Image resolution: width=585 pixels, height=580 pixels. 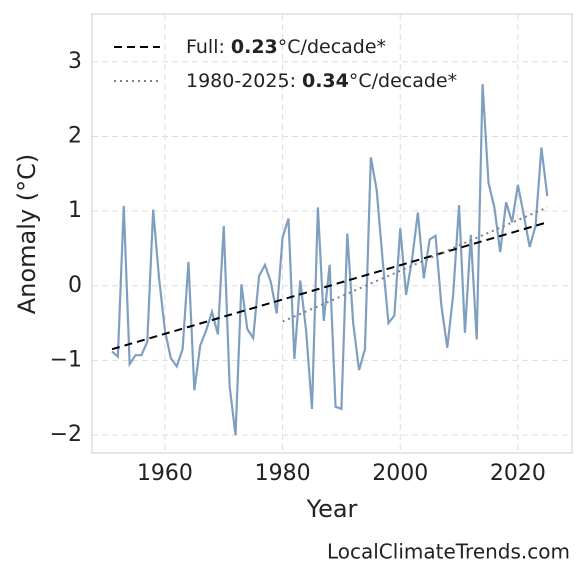 I want to click on legend-trend: 0.23, so click(x=254, y=47).